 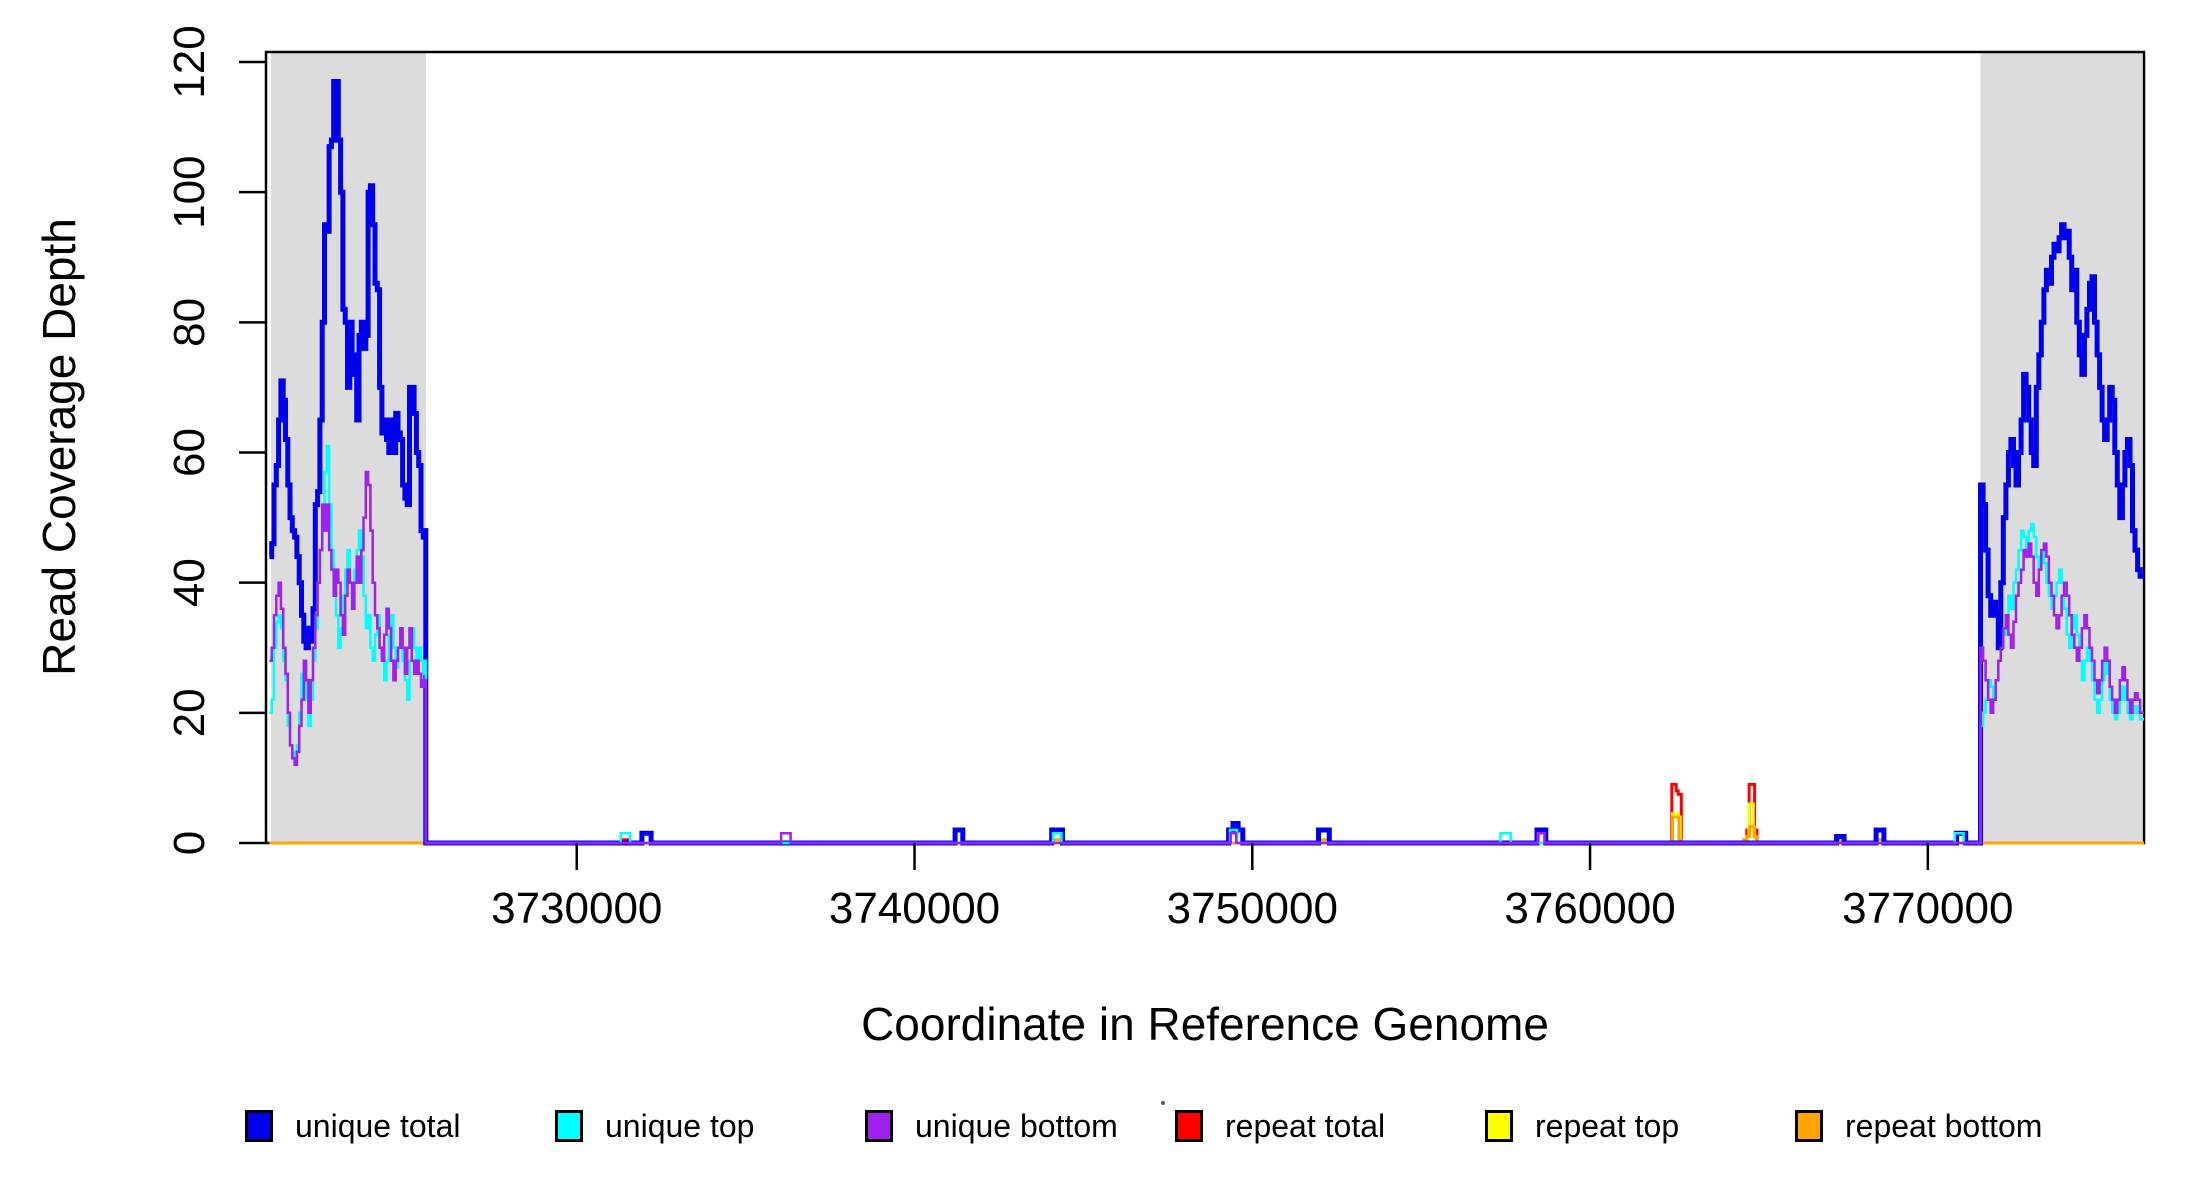 What do you see at coordinates (1016, 1125) in the screenshot?
I see `legend-label: unique bottom` at bounding box center [1016, 1125].